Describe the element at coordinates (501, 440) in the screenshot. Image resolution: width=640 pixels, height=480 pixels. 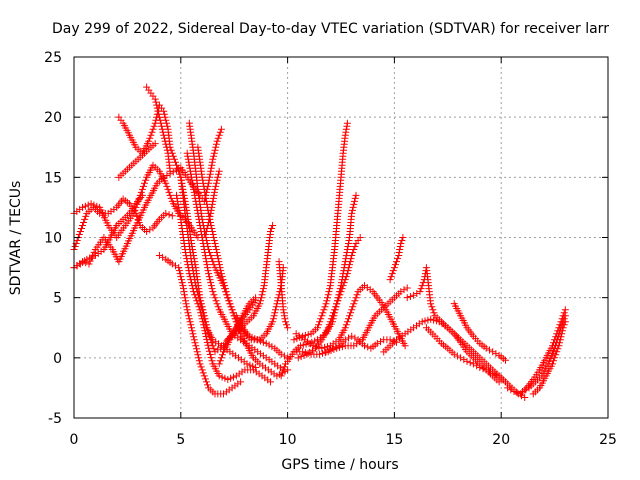
I see `x-tick-label: 20` at that location.